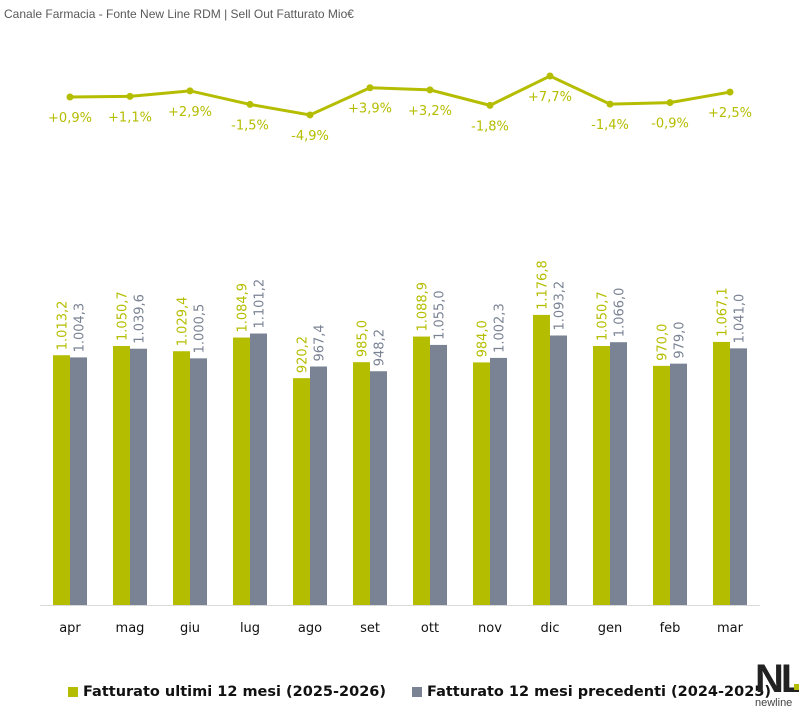 The width and height of the screenshot is (799, 721). Describe the element at coordinates (310, 136) in the screenshot. I see `growth-label: -4,9%` at that location.